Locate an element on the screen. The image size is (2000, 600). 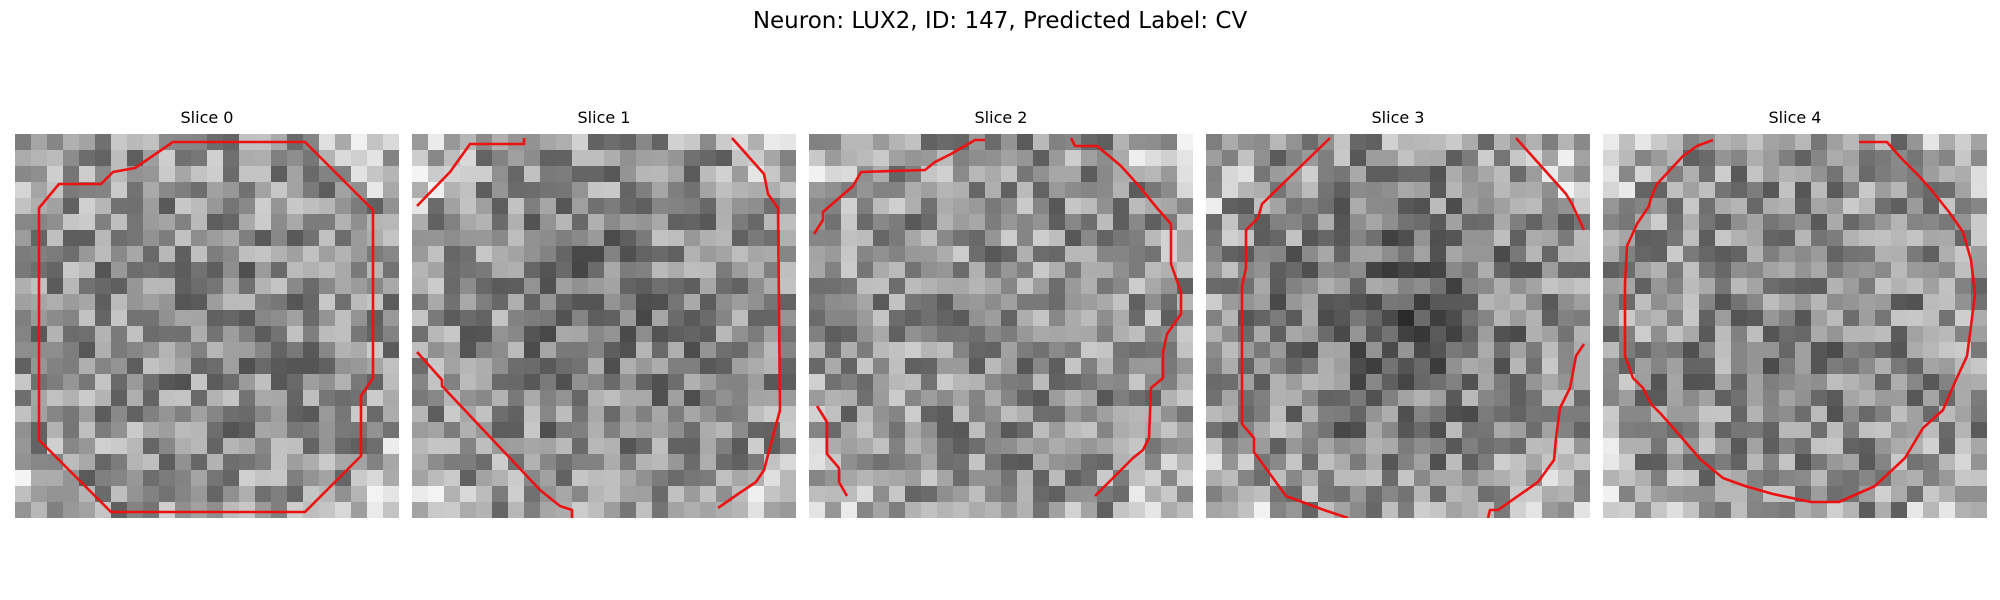
slice-title: Slice 1 is located at coordinates (604, 117).